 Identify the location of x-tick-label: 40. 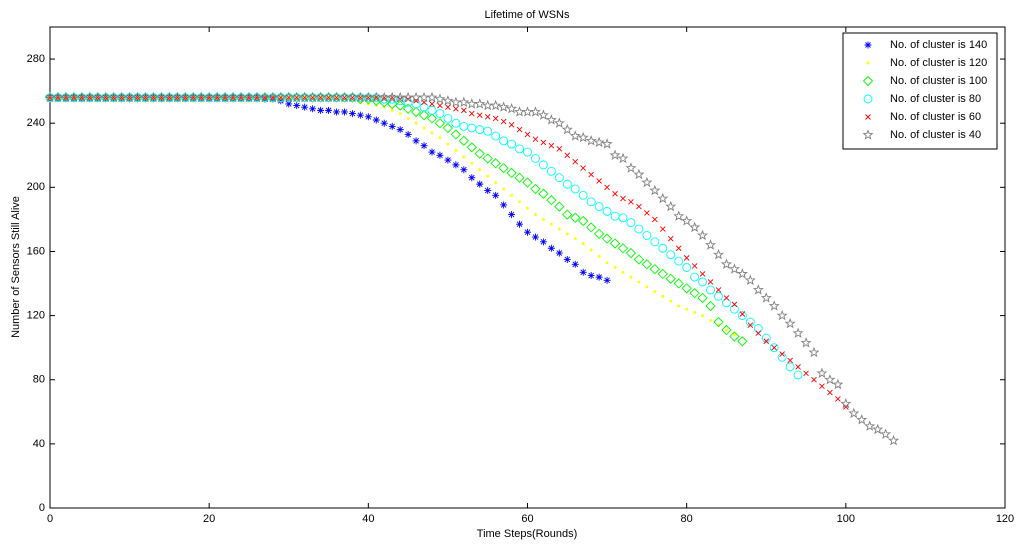
(368, 519).